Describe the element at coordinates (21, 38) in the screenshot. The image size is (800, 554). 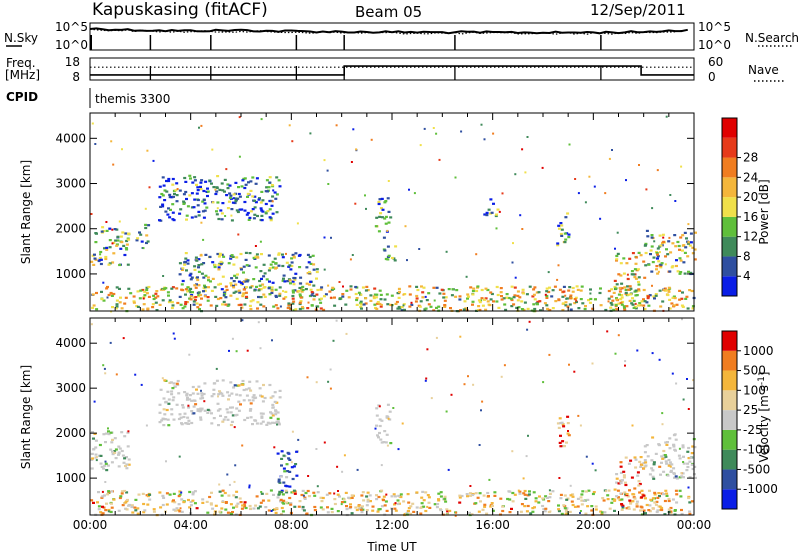
I see `nsky-label: N.Sky` at that location.